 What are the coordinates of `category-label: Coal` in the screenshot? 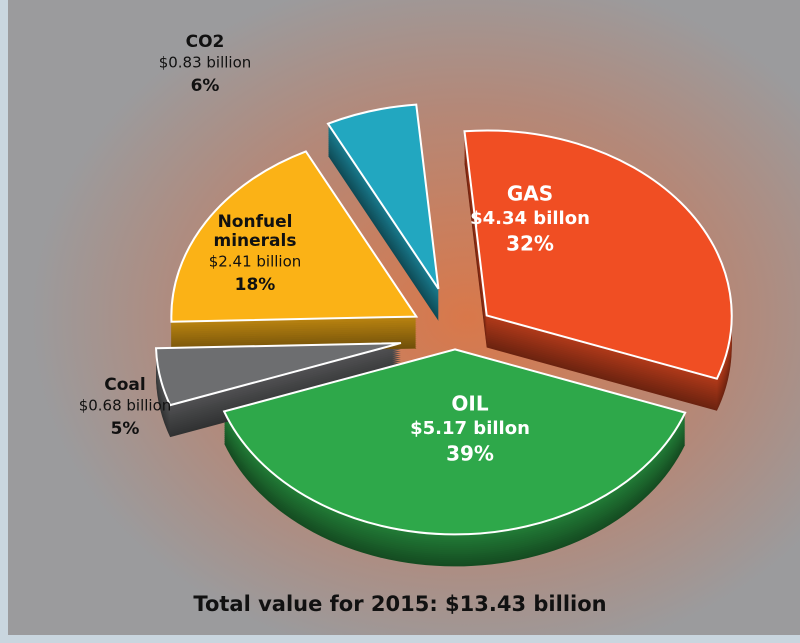 It's located at (124, 385).